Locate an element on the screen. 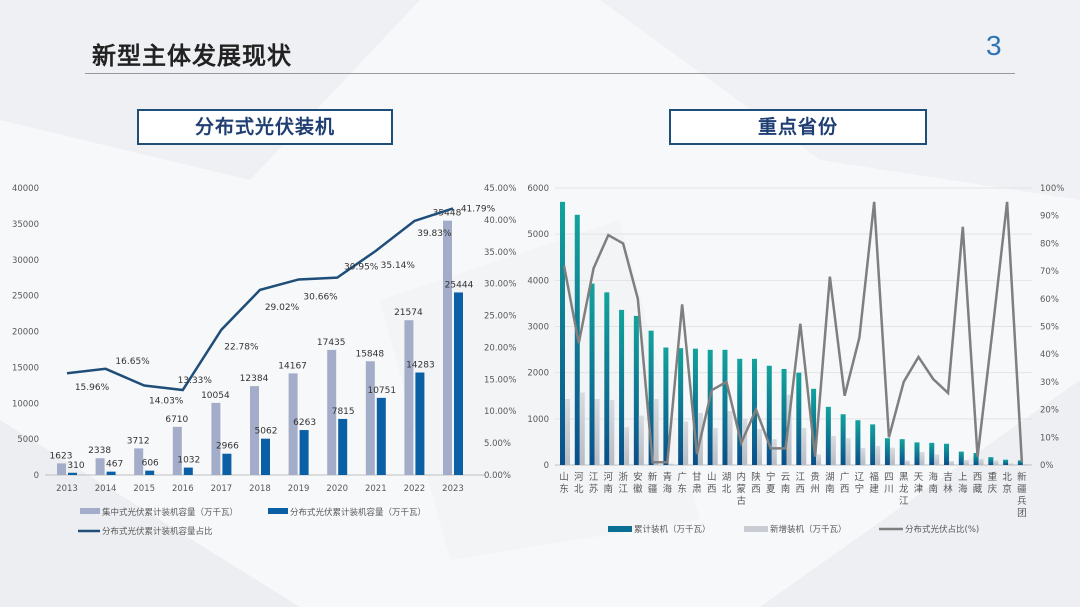 This screenshot has height=607, width=1080. data-label-distributed: 14283 is located at coordinates (420, 366).